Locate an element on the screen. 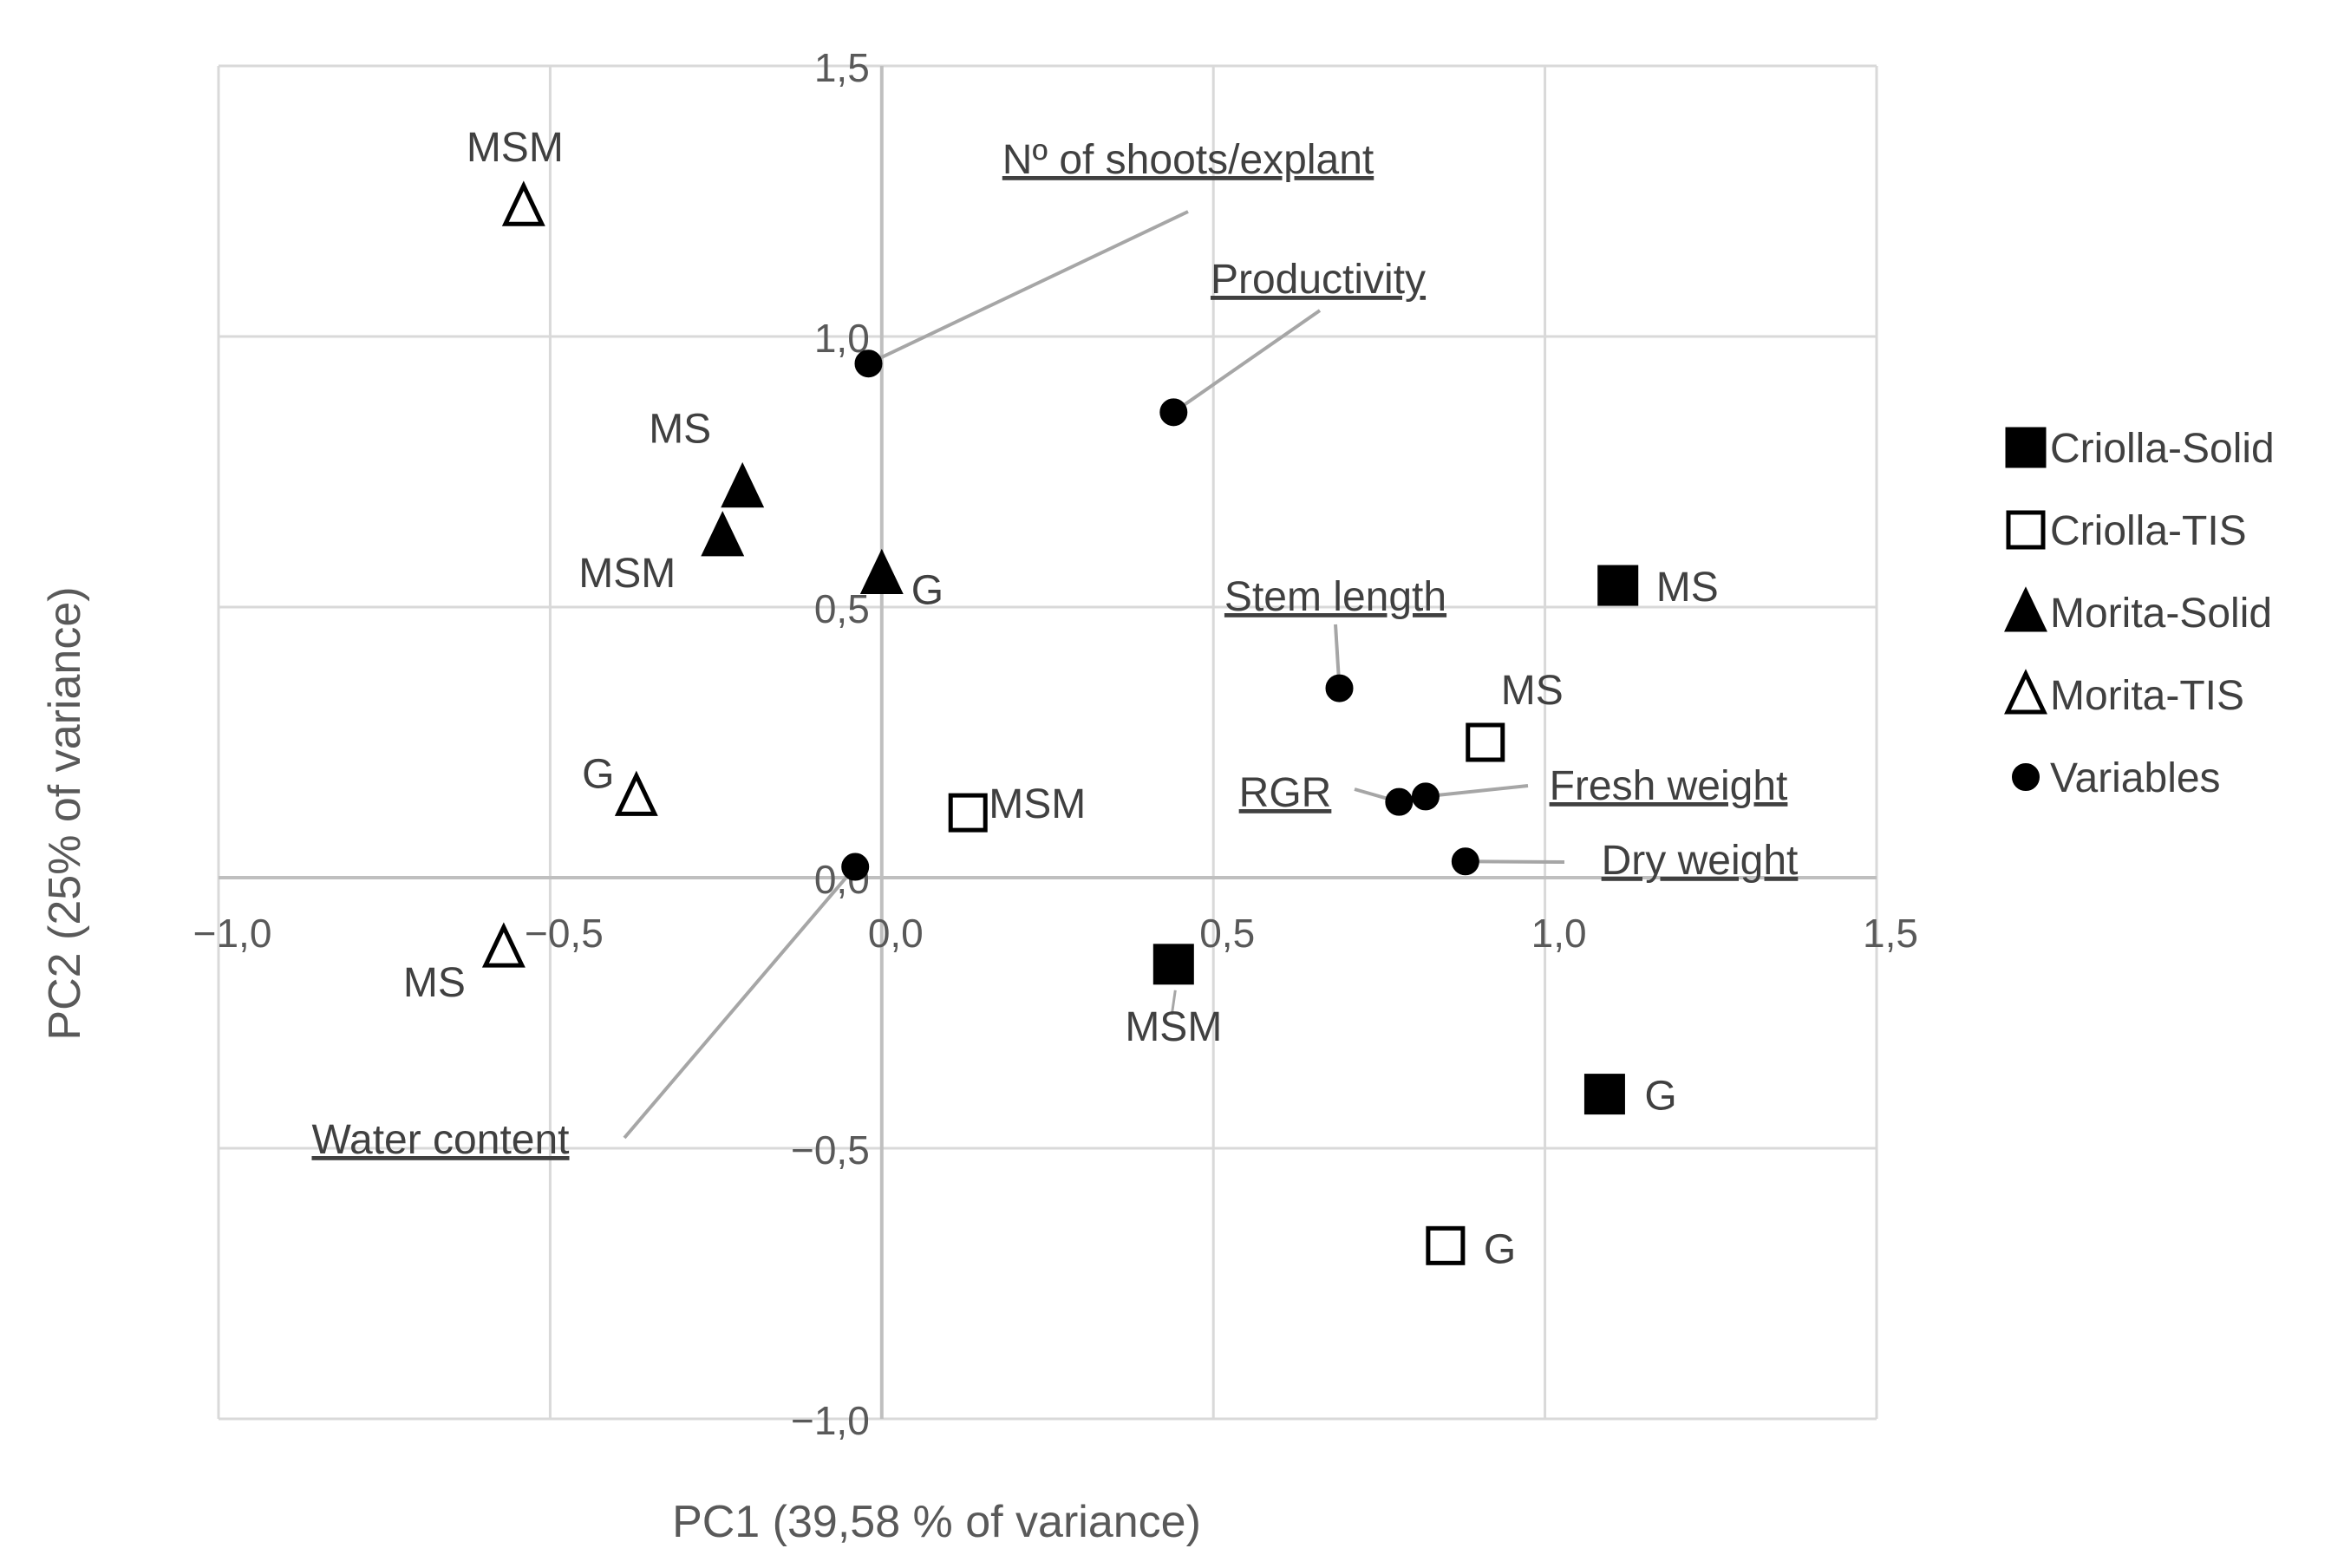  legend-item: Variables is located at coordinates (2116, 778).